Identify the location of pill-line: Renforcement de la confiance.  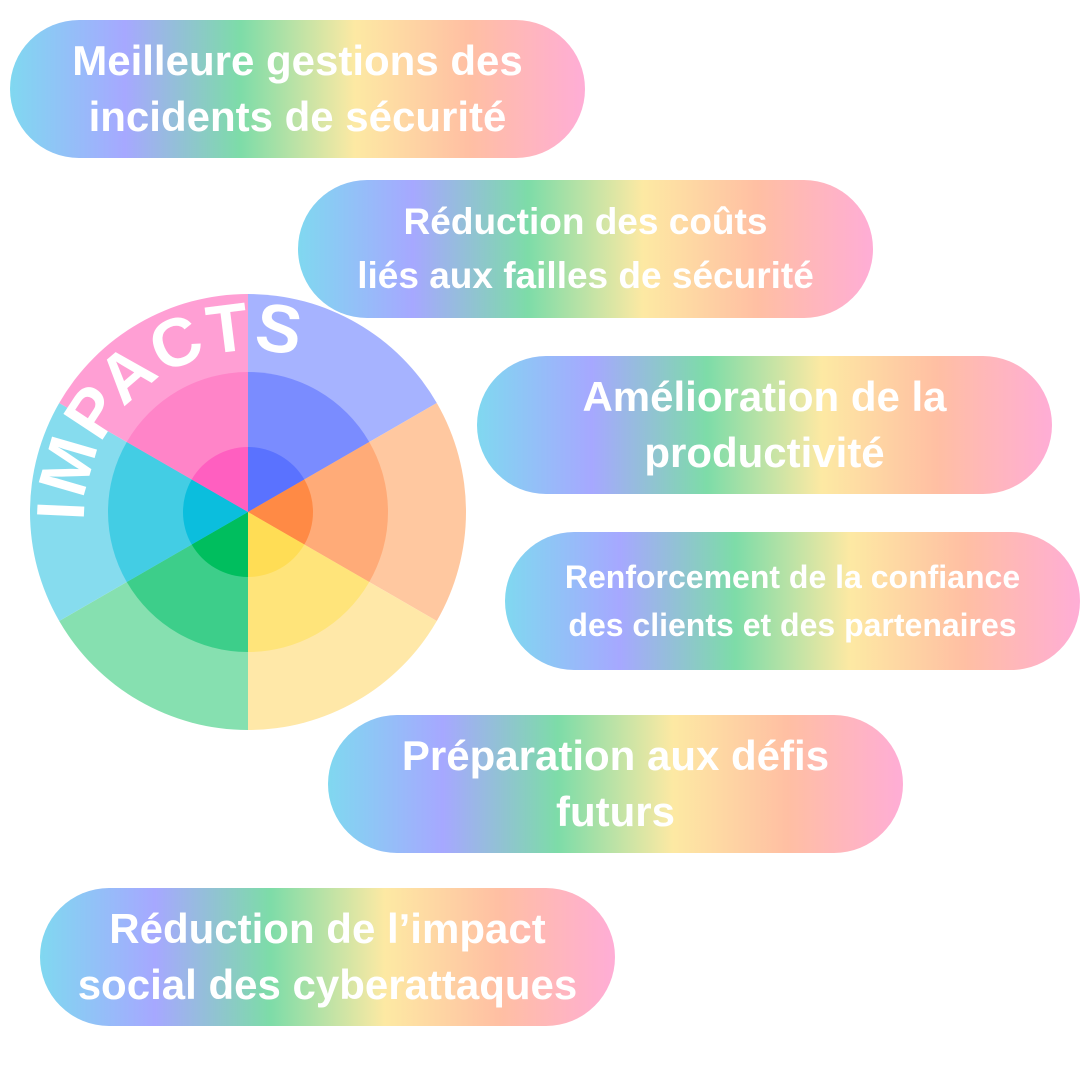
(792, 577).